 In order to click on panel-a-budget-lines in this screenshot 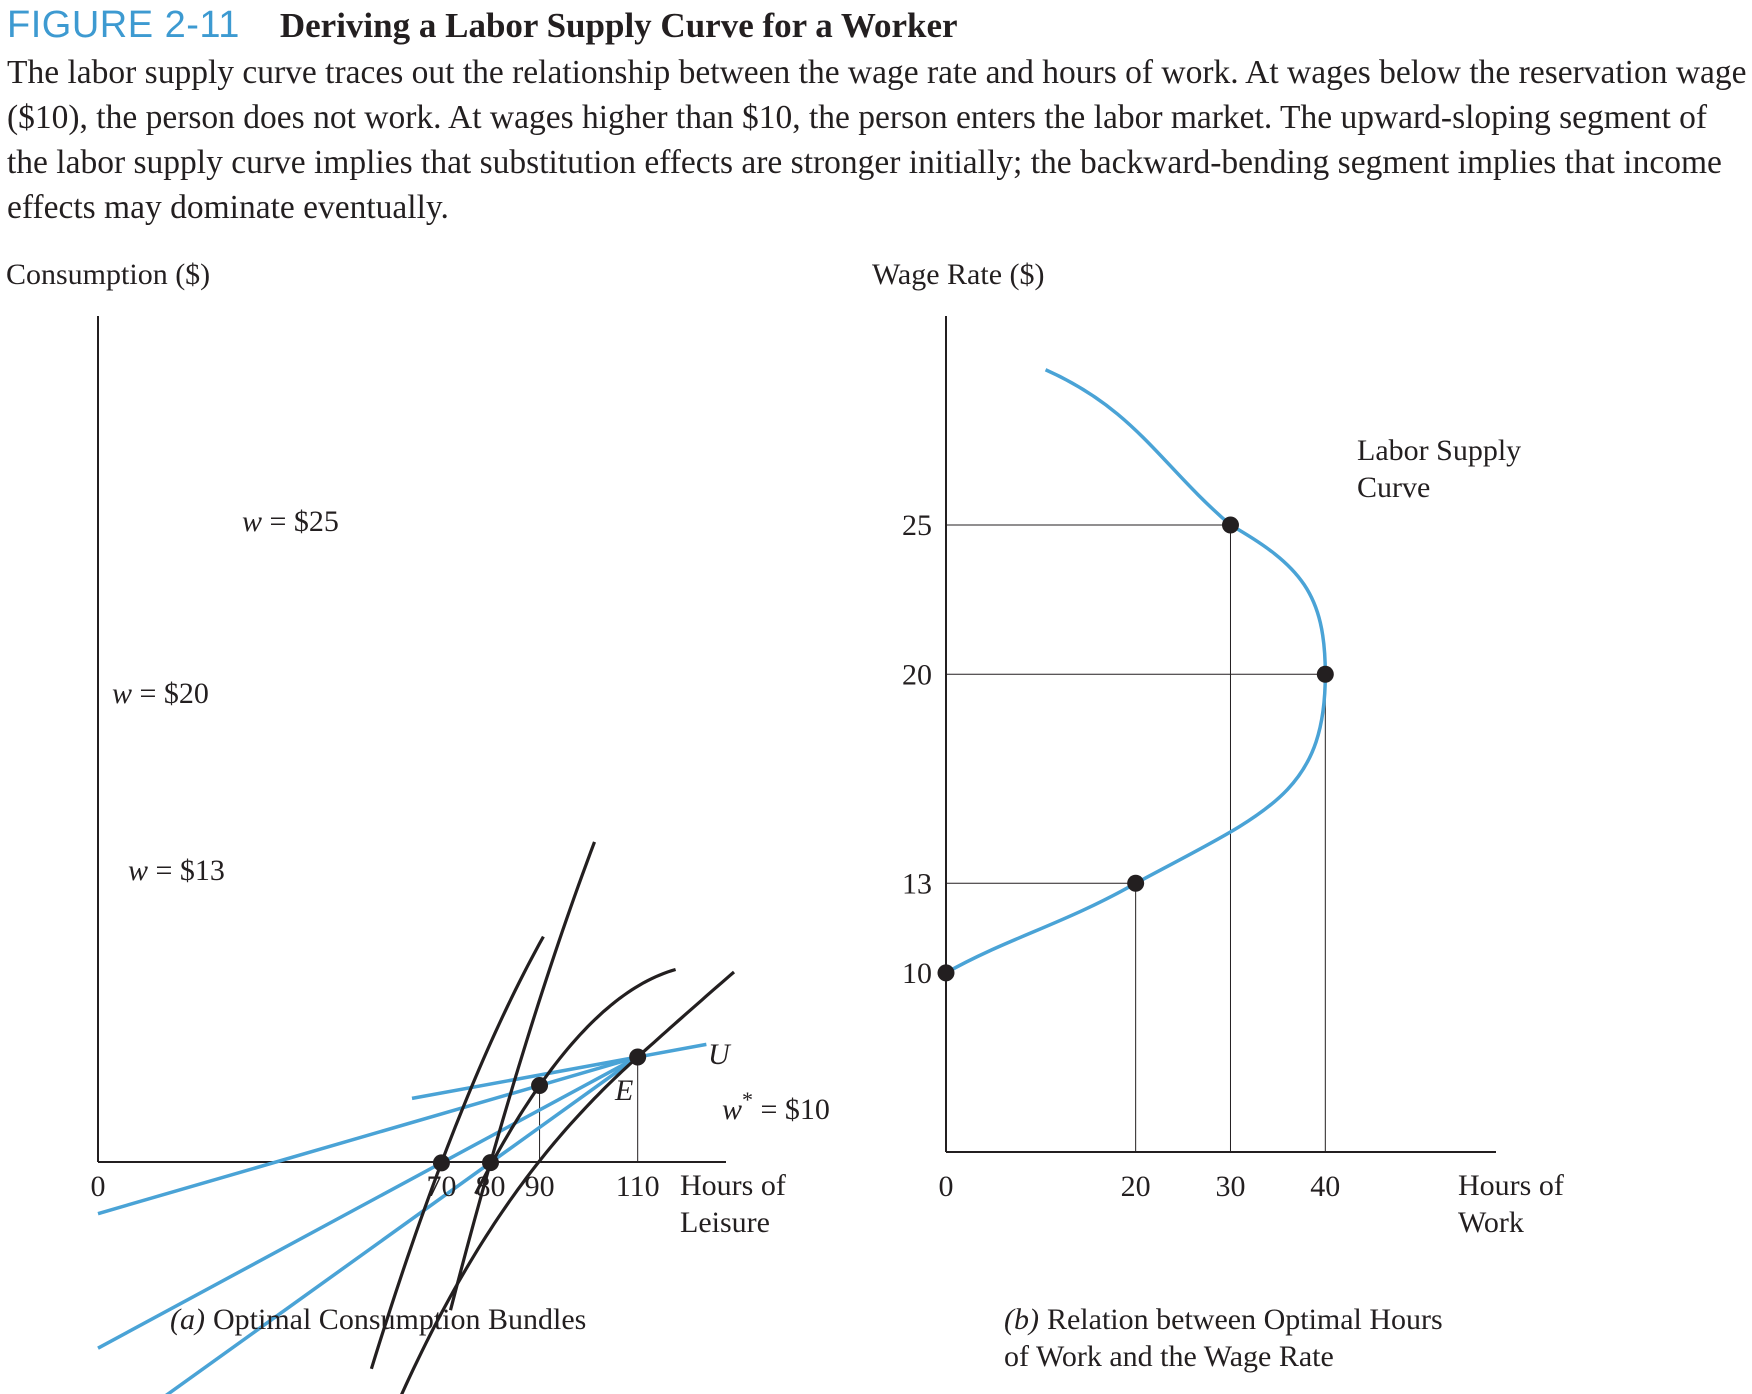, I will do `click(402, 1218)`.